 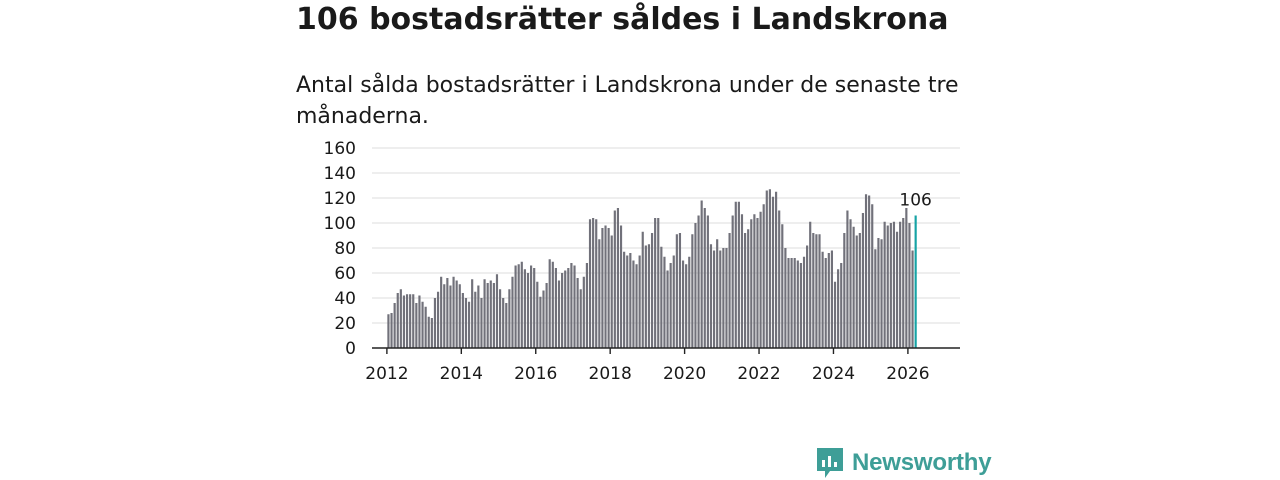 I want to click on newsworthy-logo: Newsworthy, so click(x=904, y=463).